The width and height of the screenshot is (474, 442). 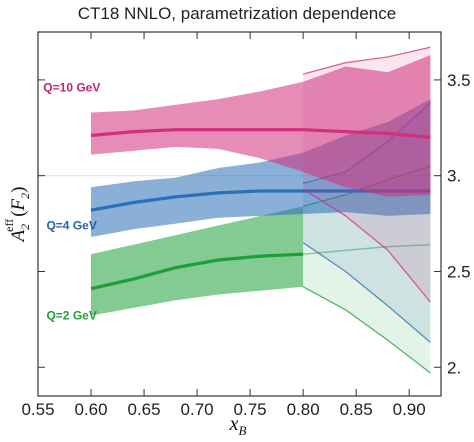 I want to click on y-axis-label-arg-sub: 2, so click(x=25, y=196).